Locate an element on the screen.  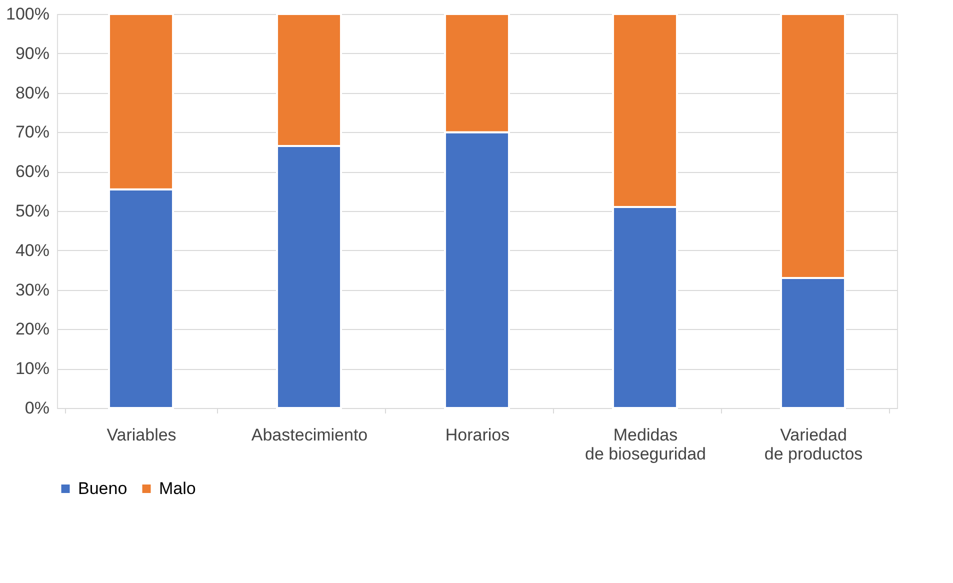
x-tick-label: Abastecimiento is located at coordinates (309, 435).